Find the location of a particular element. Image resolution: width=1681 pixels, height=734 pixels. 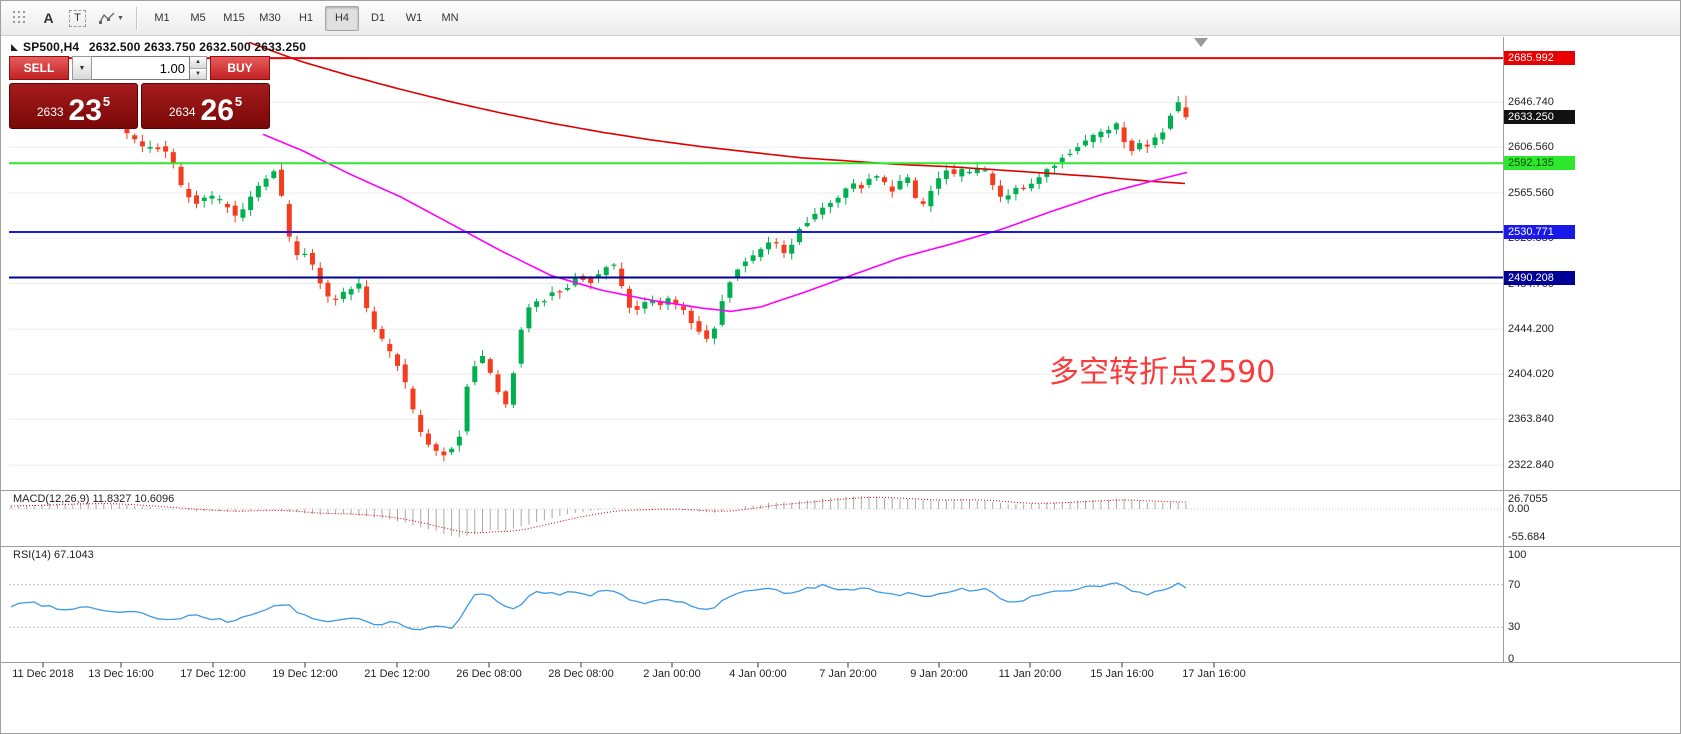

macd-signal-line is located at coordinates (598, 515).